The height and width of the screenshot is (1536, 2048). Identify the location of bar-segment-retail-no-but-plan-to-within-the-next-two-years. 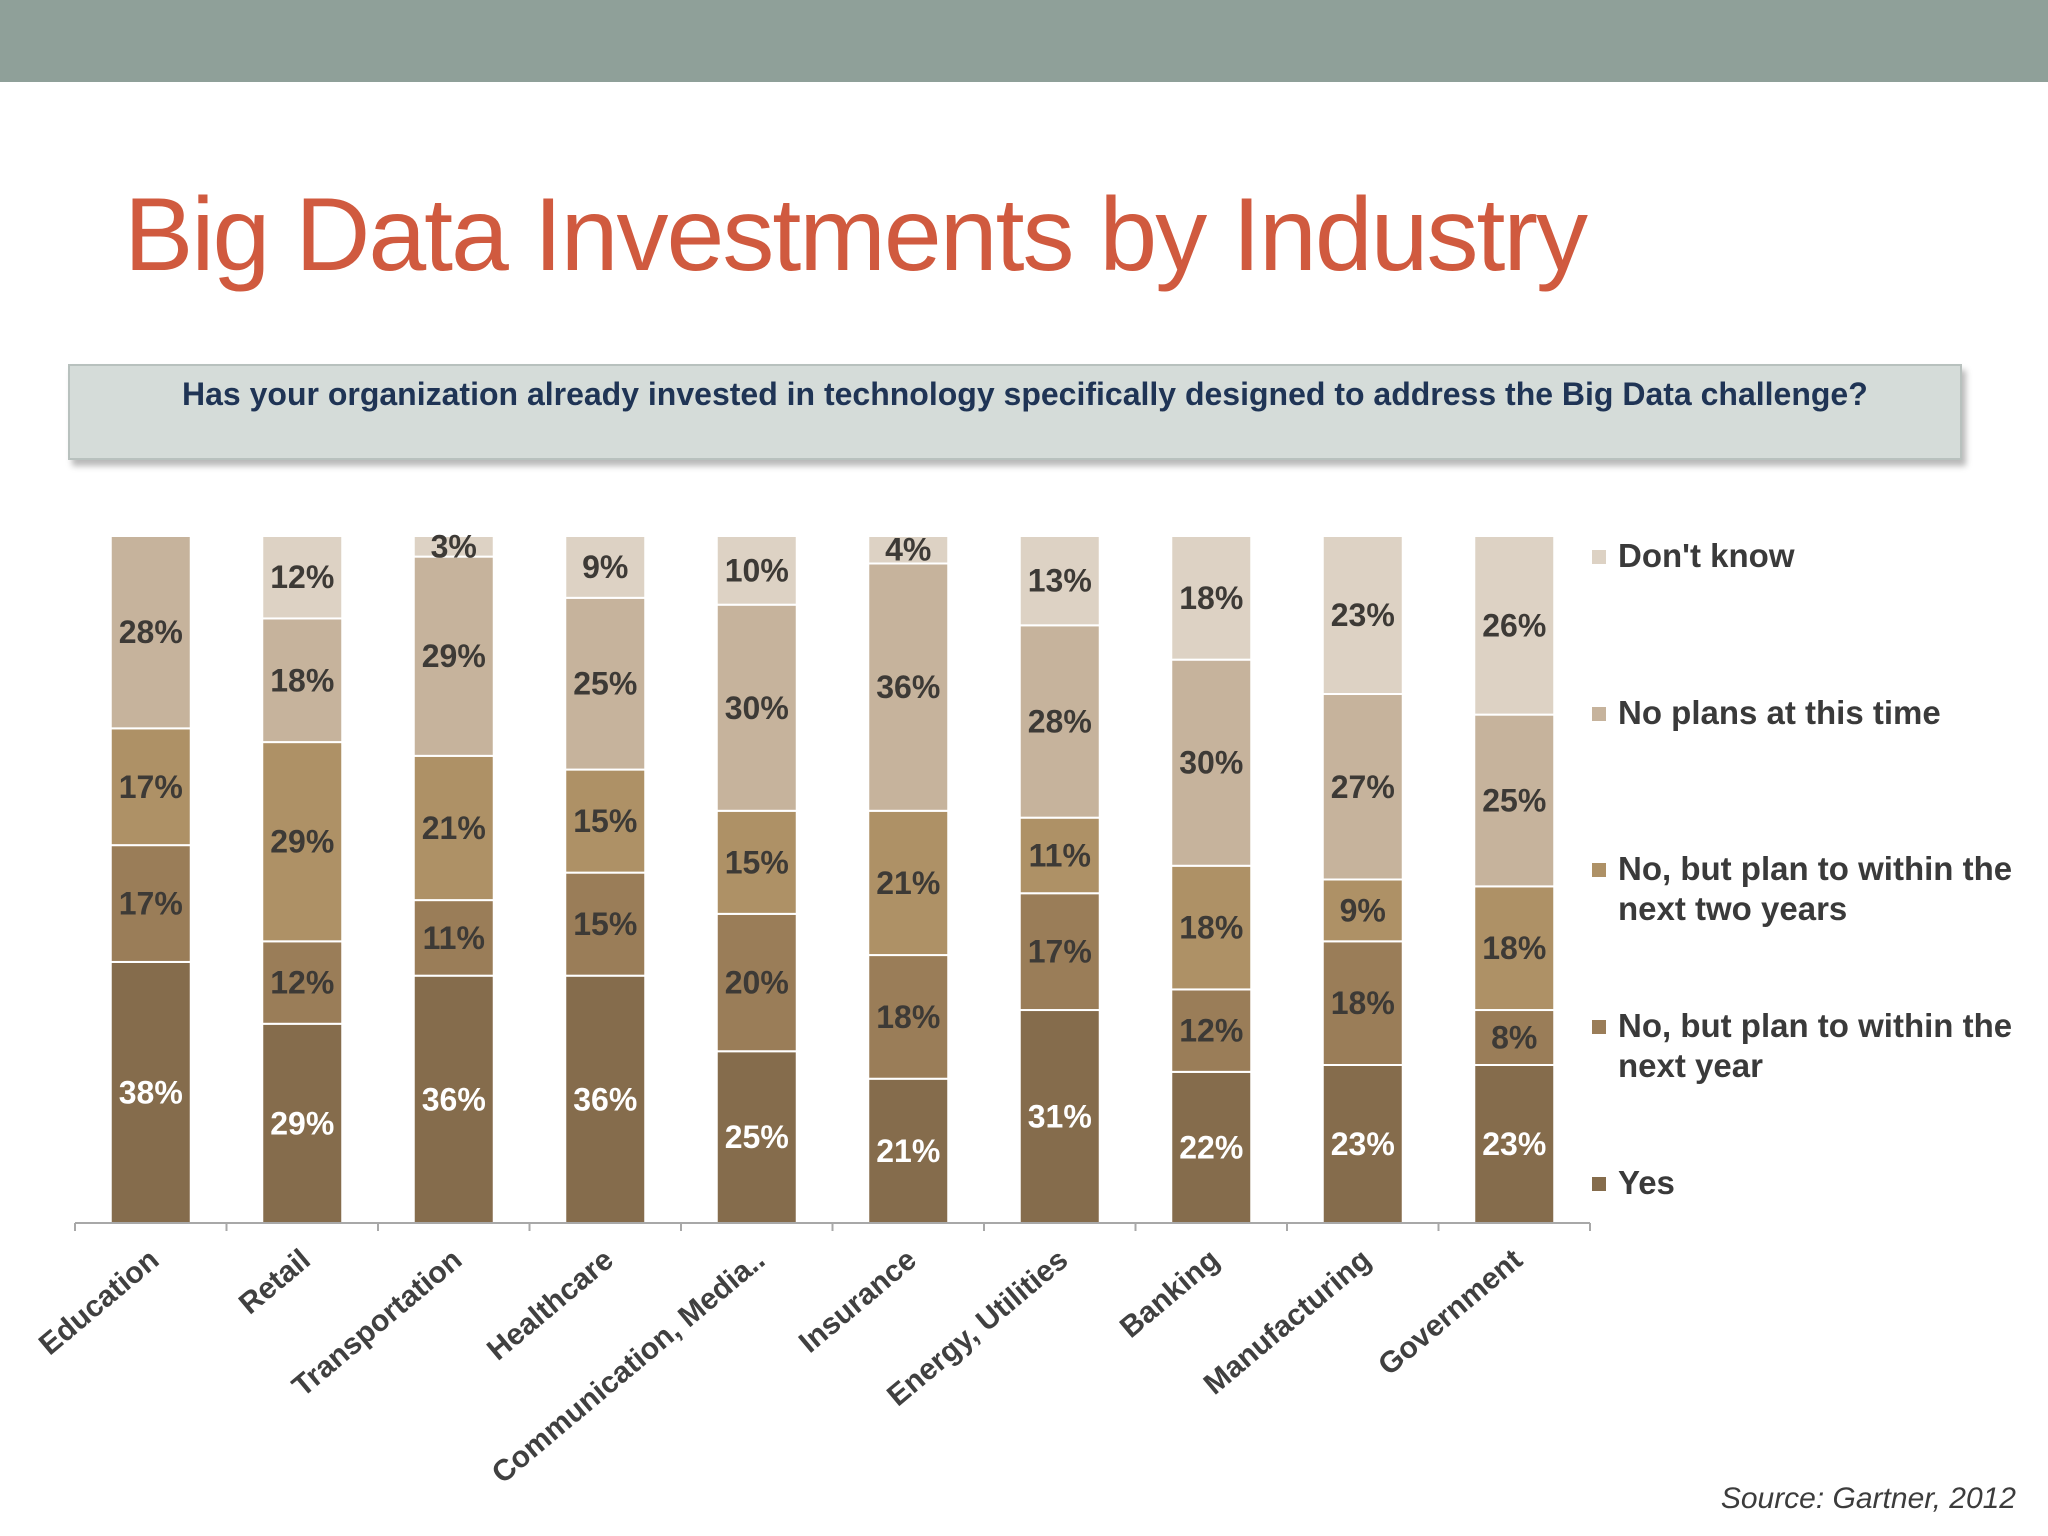
(302, 842).